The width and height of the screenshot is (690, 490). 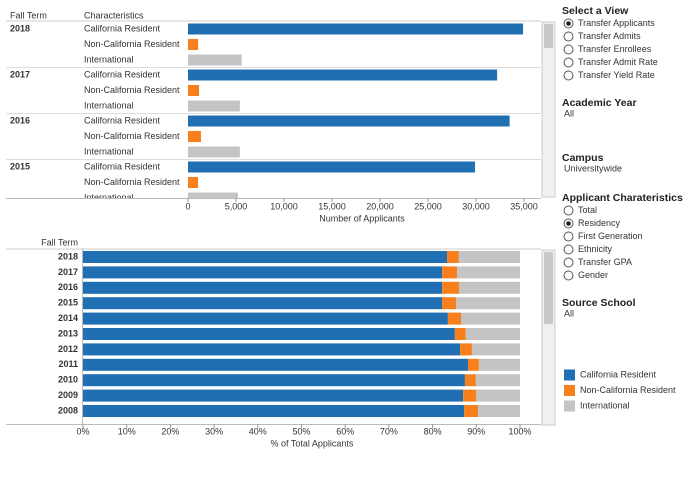 What do you see at coordinates (618, 62) in the screenshot?
I see `radio-label: Transfer Admit Rate` at bounding box center [618, 62].